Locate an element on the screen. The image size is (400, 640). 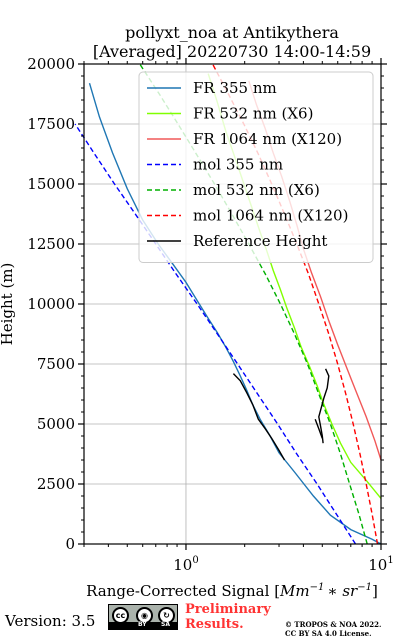
legend-label: mol 355 nm is located at coordinates (238, 165).